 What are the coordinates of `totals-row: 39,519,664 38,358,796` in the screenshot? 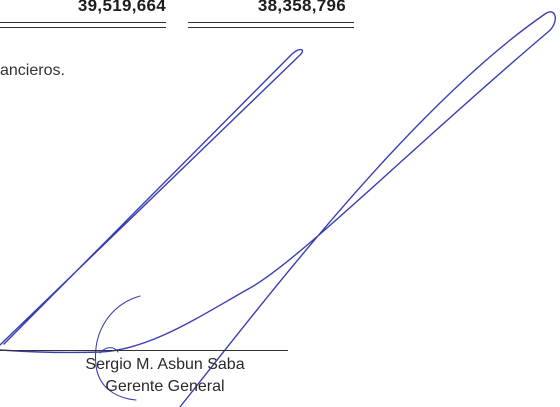 It's located at (280, 15).